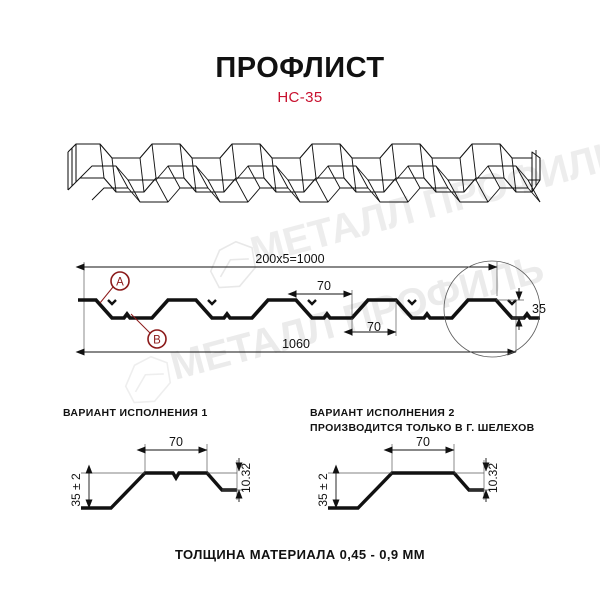 This screenshot has height=600, width=600. What do you see at coordinates (176, 442) in the screenshot?
I see `variant-1-dim-width-value: 70` at bounding box center [176, 442].